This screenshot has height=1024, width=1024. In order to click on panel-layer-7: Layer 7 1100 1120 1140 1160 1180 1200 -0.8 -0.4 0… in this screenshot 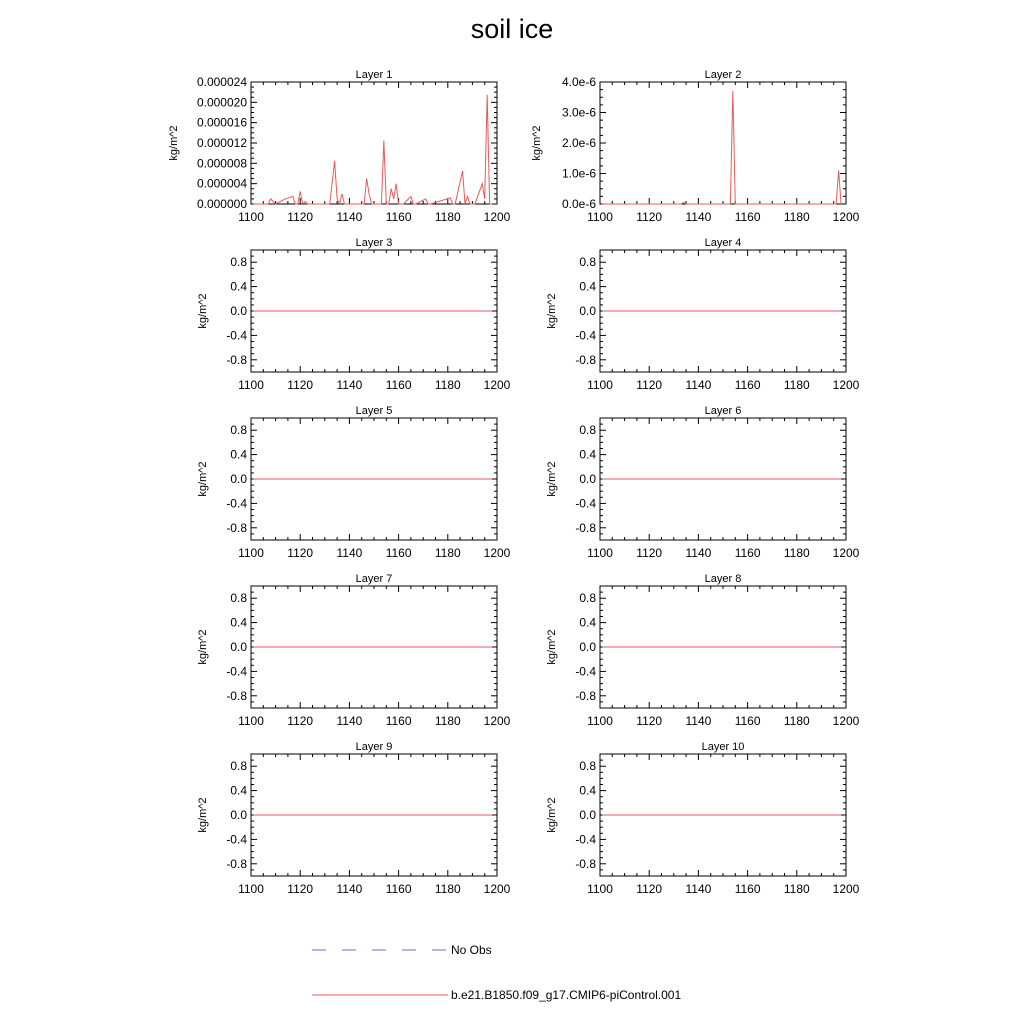, I will do `click(354, 650)`.